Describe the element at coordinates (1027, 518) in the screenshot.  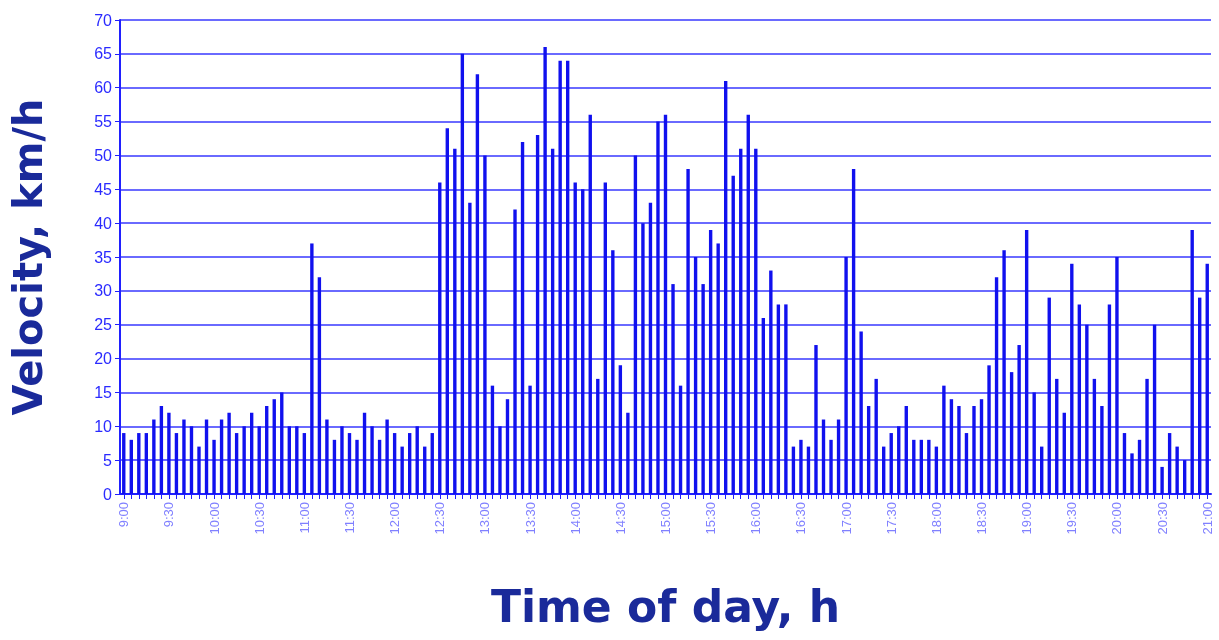
I see `x-tick-label: 19:00` at that location.